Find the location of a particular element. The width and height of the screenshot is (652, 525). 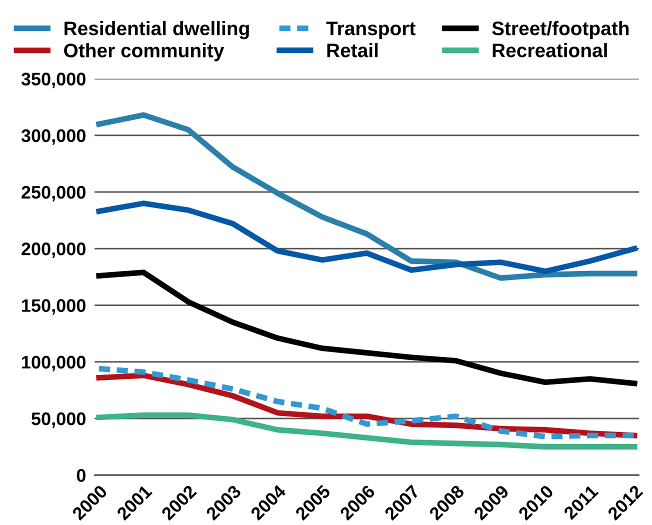

y-tick-label: 200,000 is located at coordinates (54, 250).